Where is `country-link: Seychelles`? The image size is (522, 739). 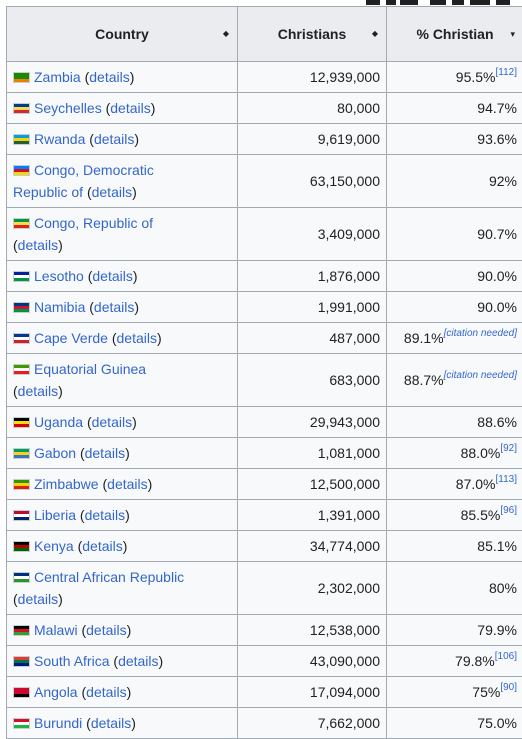 country-link: Seychelles is located at coordinates (68, 108).